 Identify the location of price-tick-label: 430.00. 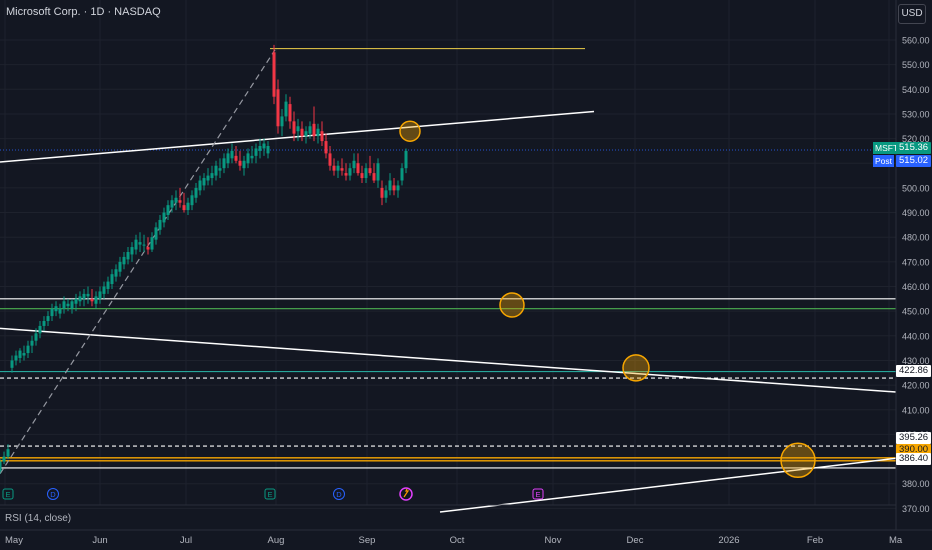
(916, 361).